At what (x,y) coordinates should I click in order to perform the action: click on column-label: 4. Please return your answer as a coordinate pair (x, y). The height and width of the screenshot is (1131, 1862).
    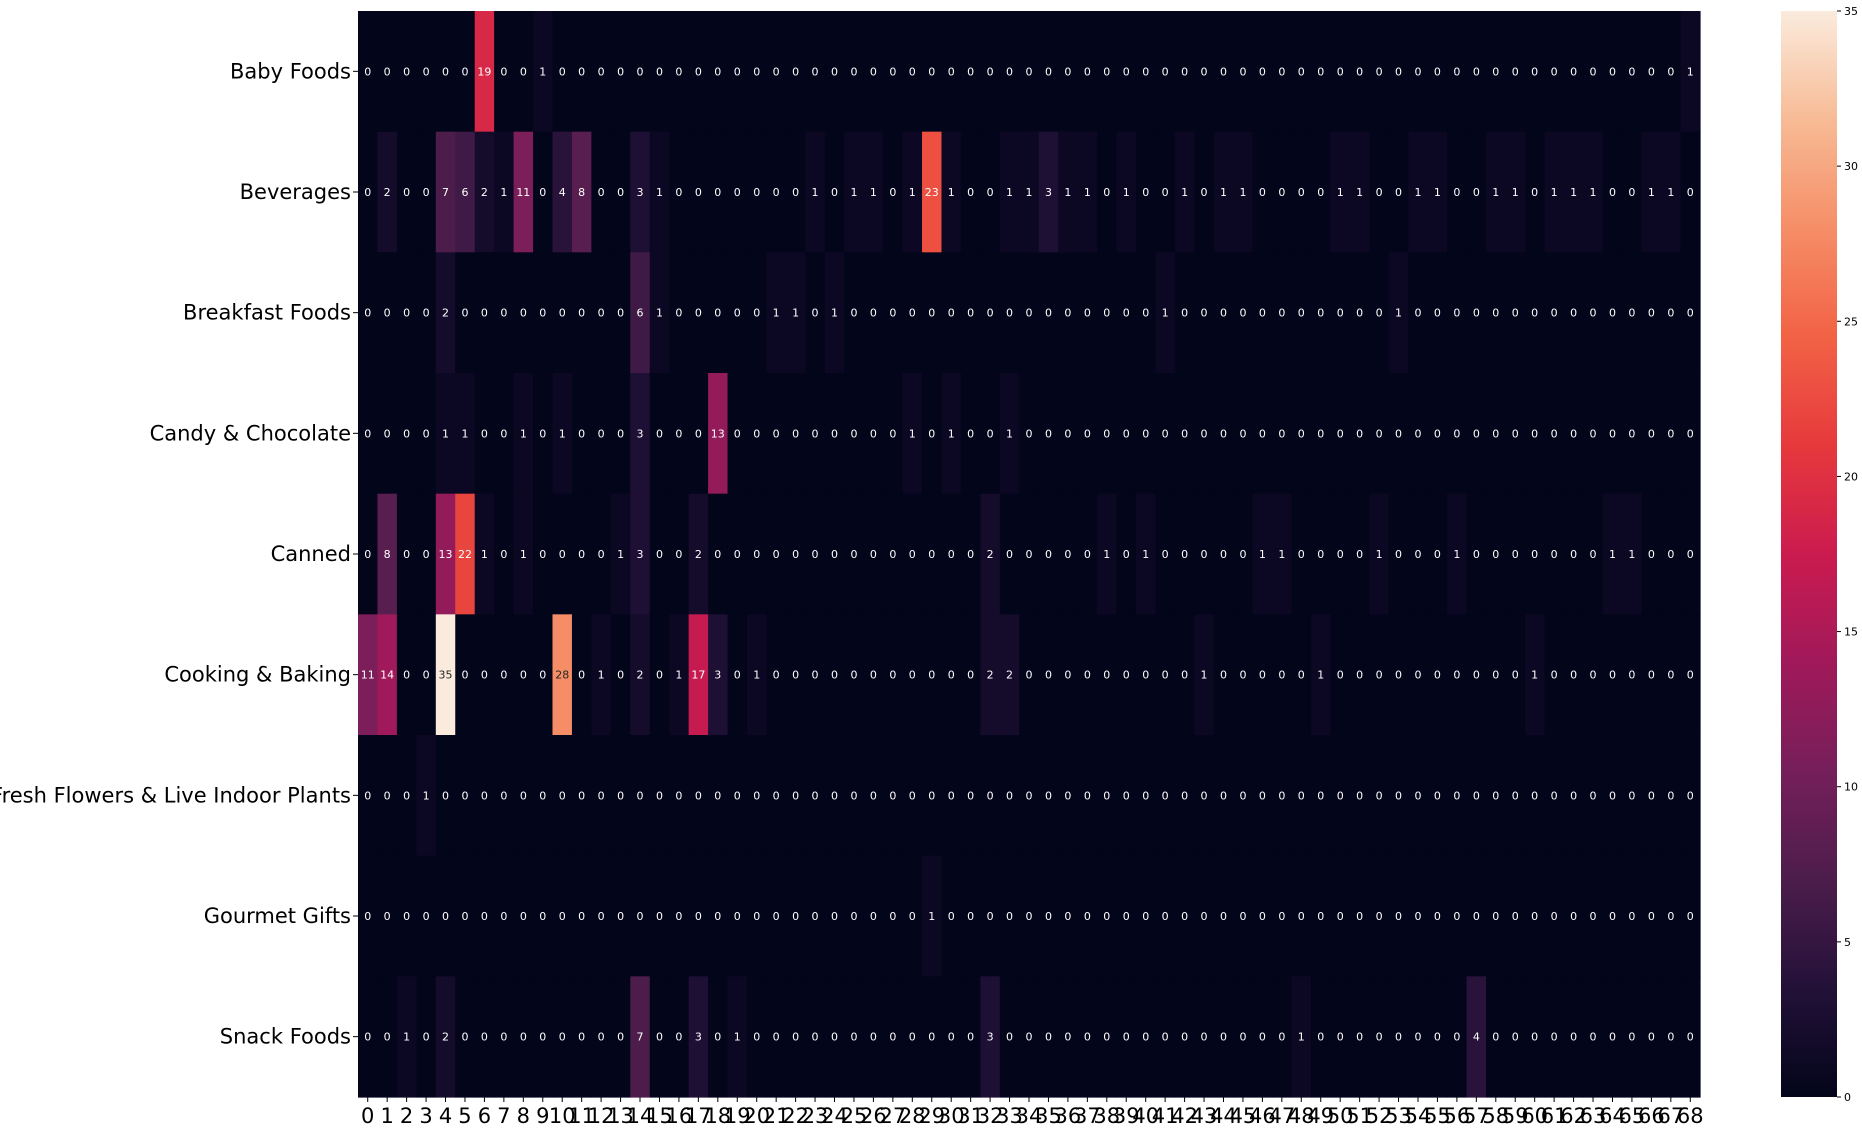
    Looking at the image, I should click on (445, 1116).